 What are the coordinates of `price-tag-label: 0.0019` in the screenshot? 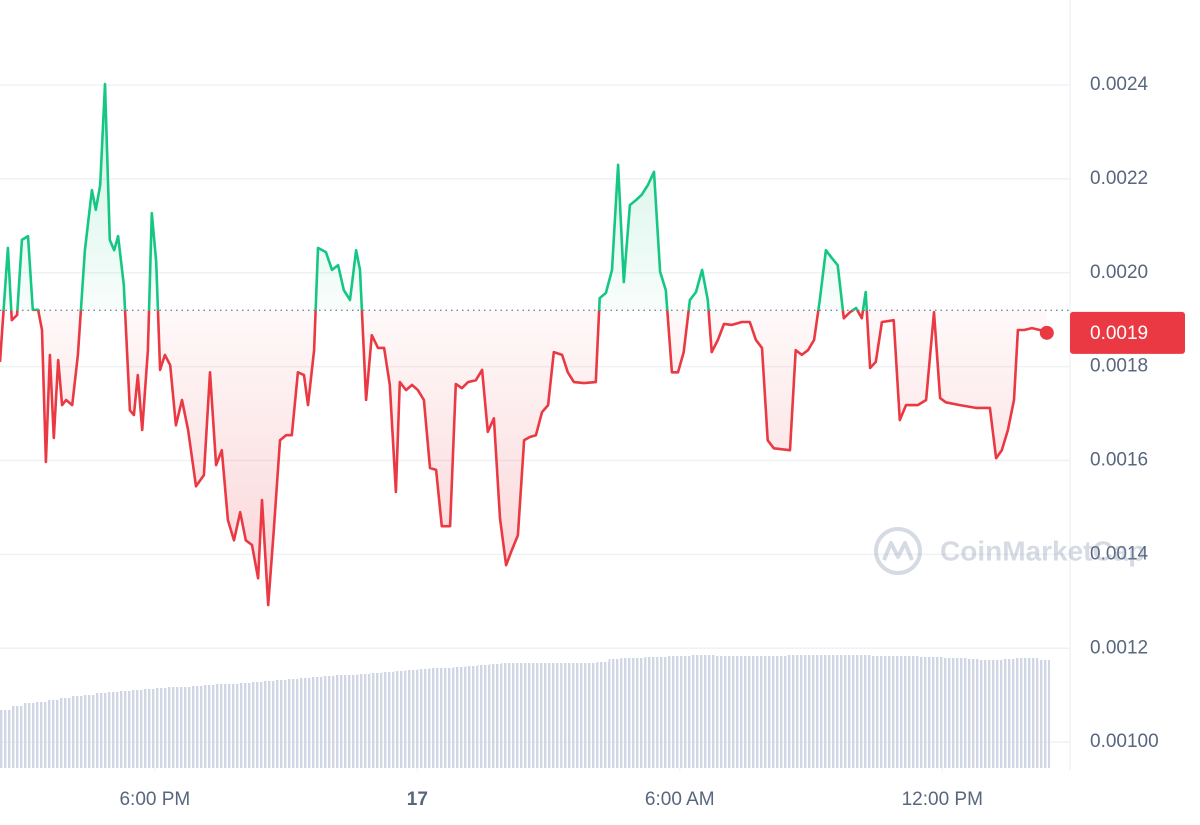 It's located at (1119, 333).